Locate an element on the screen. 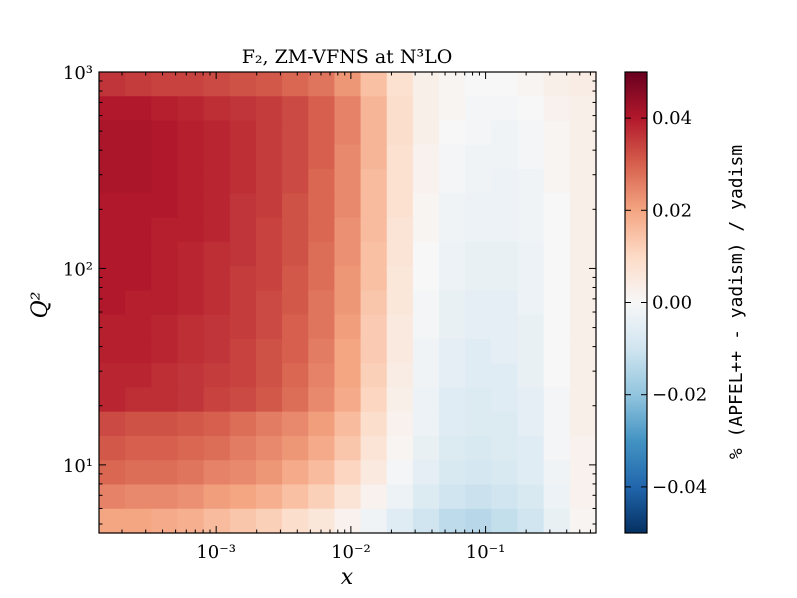  y-tick-label: 10³ is located at coordinates (78, 73).